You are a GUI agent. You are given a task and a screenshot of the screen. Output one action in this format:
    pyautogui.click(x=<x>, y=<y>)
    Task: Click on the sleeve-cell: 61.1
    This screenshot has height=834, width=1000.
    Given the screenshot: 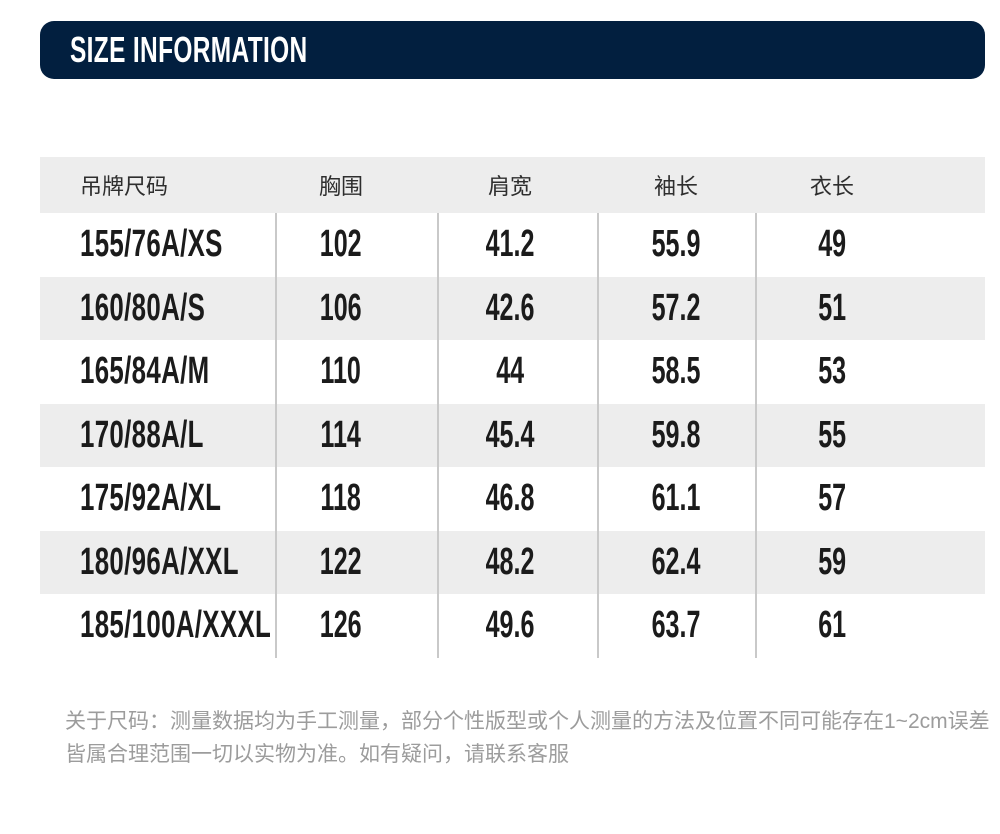 What is the action you would take?
    pyautogui.click(x=676, y=498)
    